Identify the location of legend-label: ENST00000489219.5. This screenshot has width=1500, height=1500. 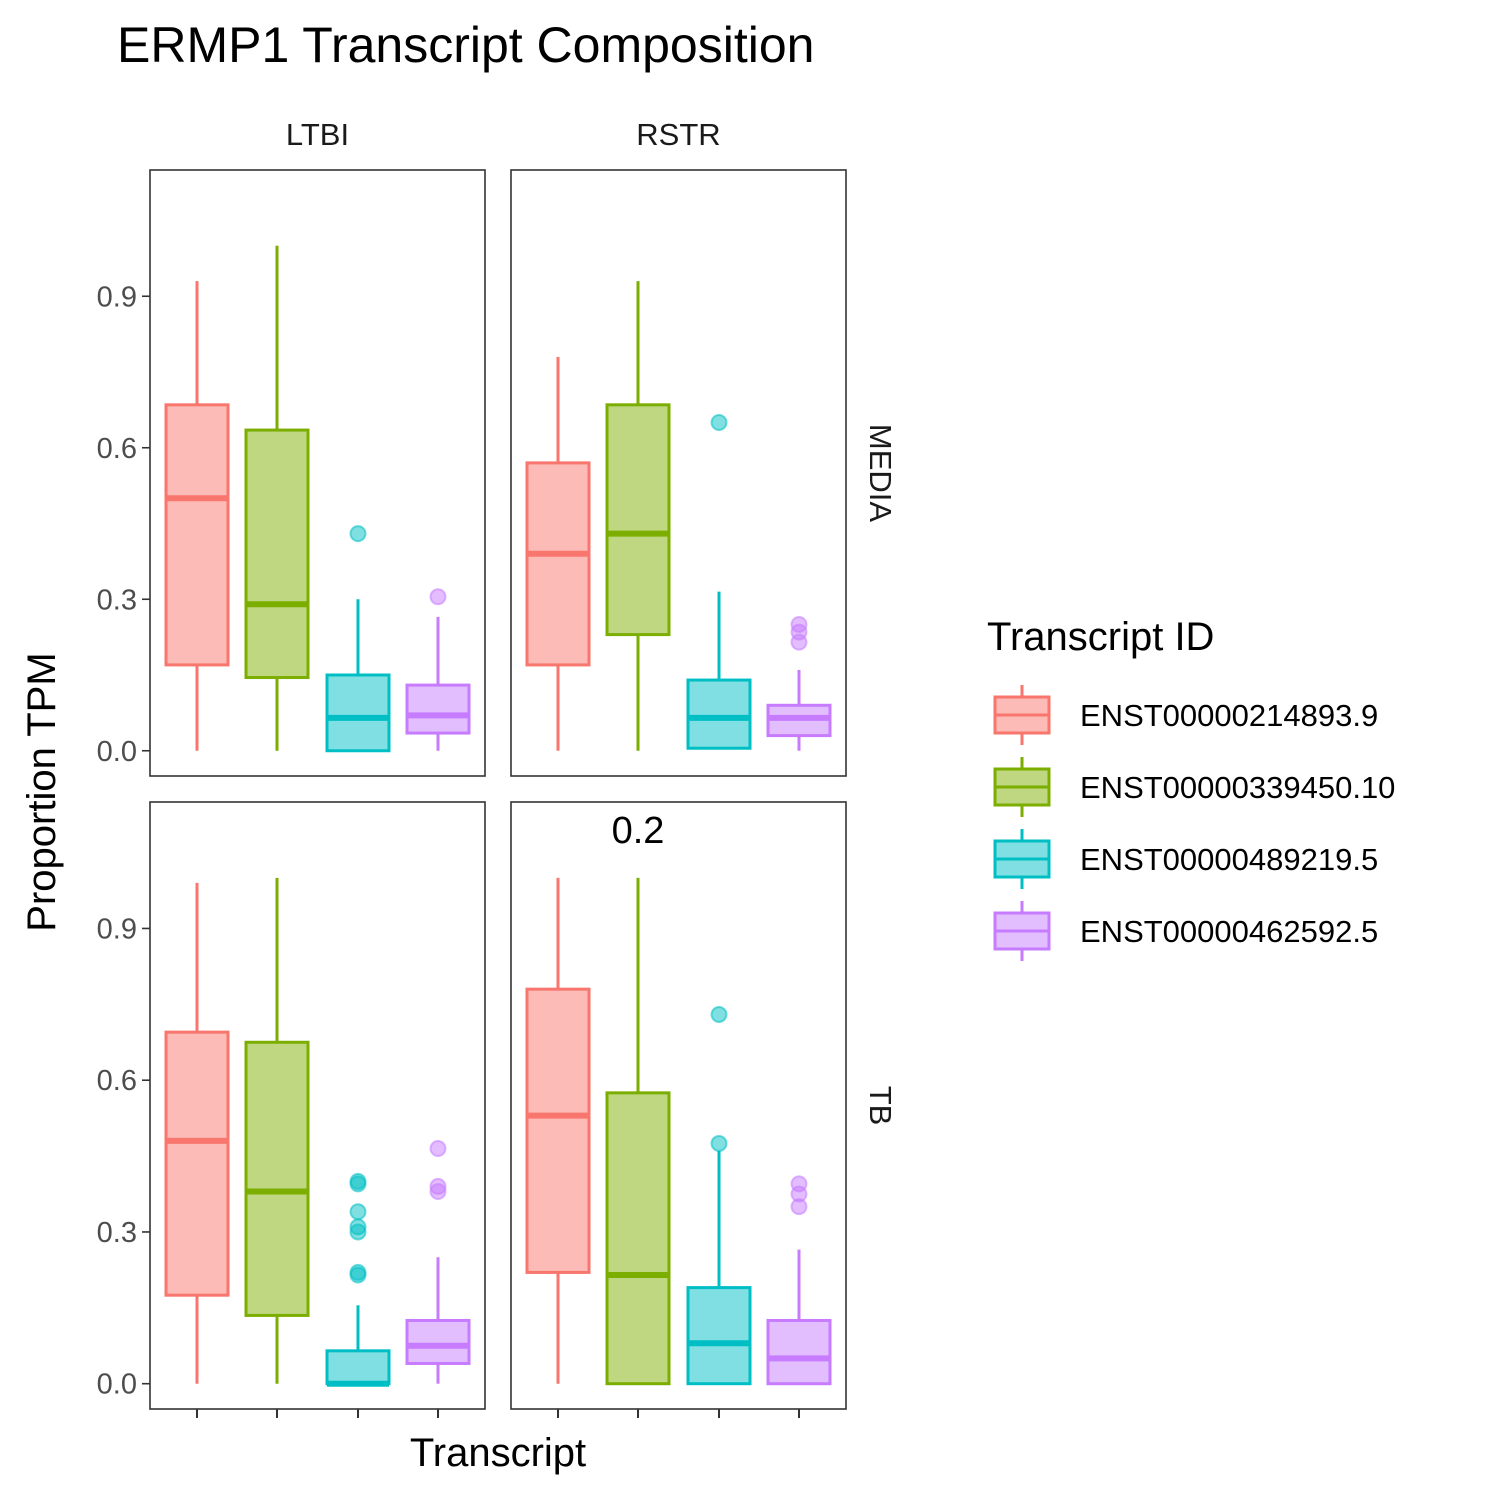
(1229, 859).